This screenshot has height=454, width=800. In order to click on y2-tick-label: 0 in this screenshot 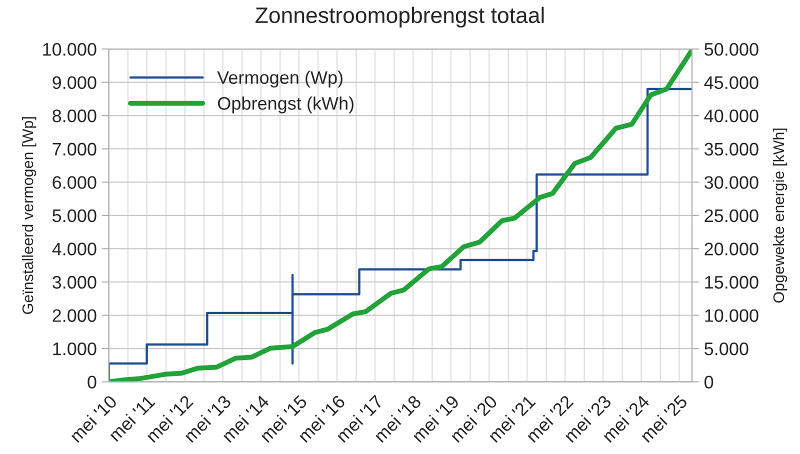, I will do `click(709, 382)`.